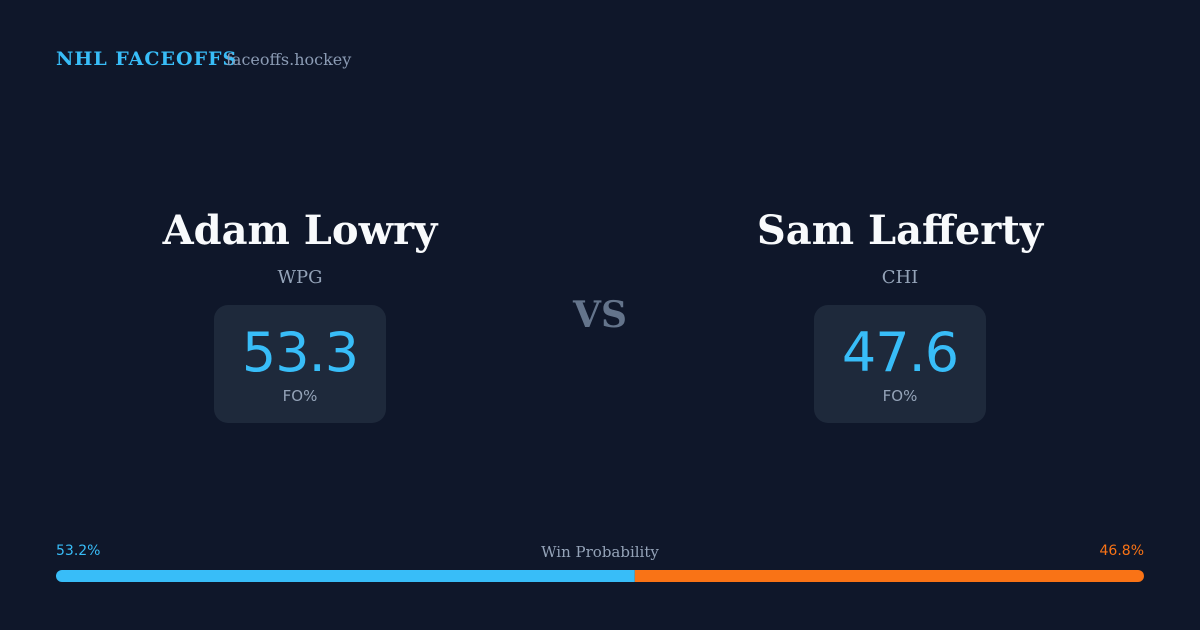  I want to click on player-name: Sam Lafferty, so click(900, 230).